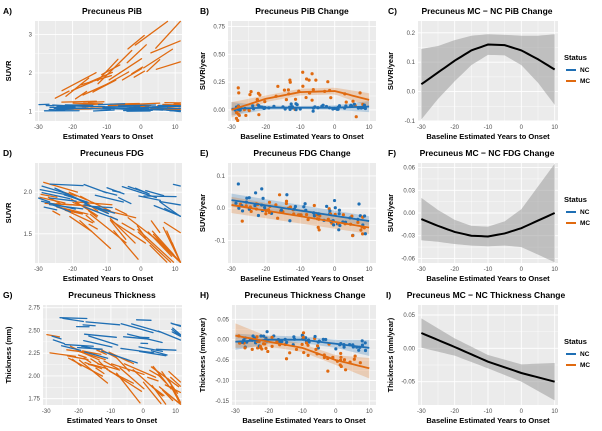 Image resolution: width=602 pixels, height=431 pixels. What do you see at coordinates (7, 11) in the screenshot?
I see `panel-letter-a: A)` at bounding box center [7, 11].